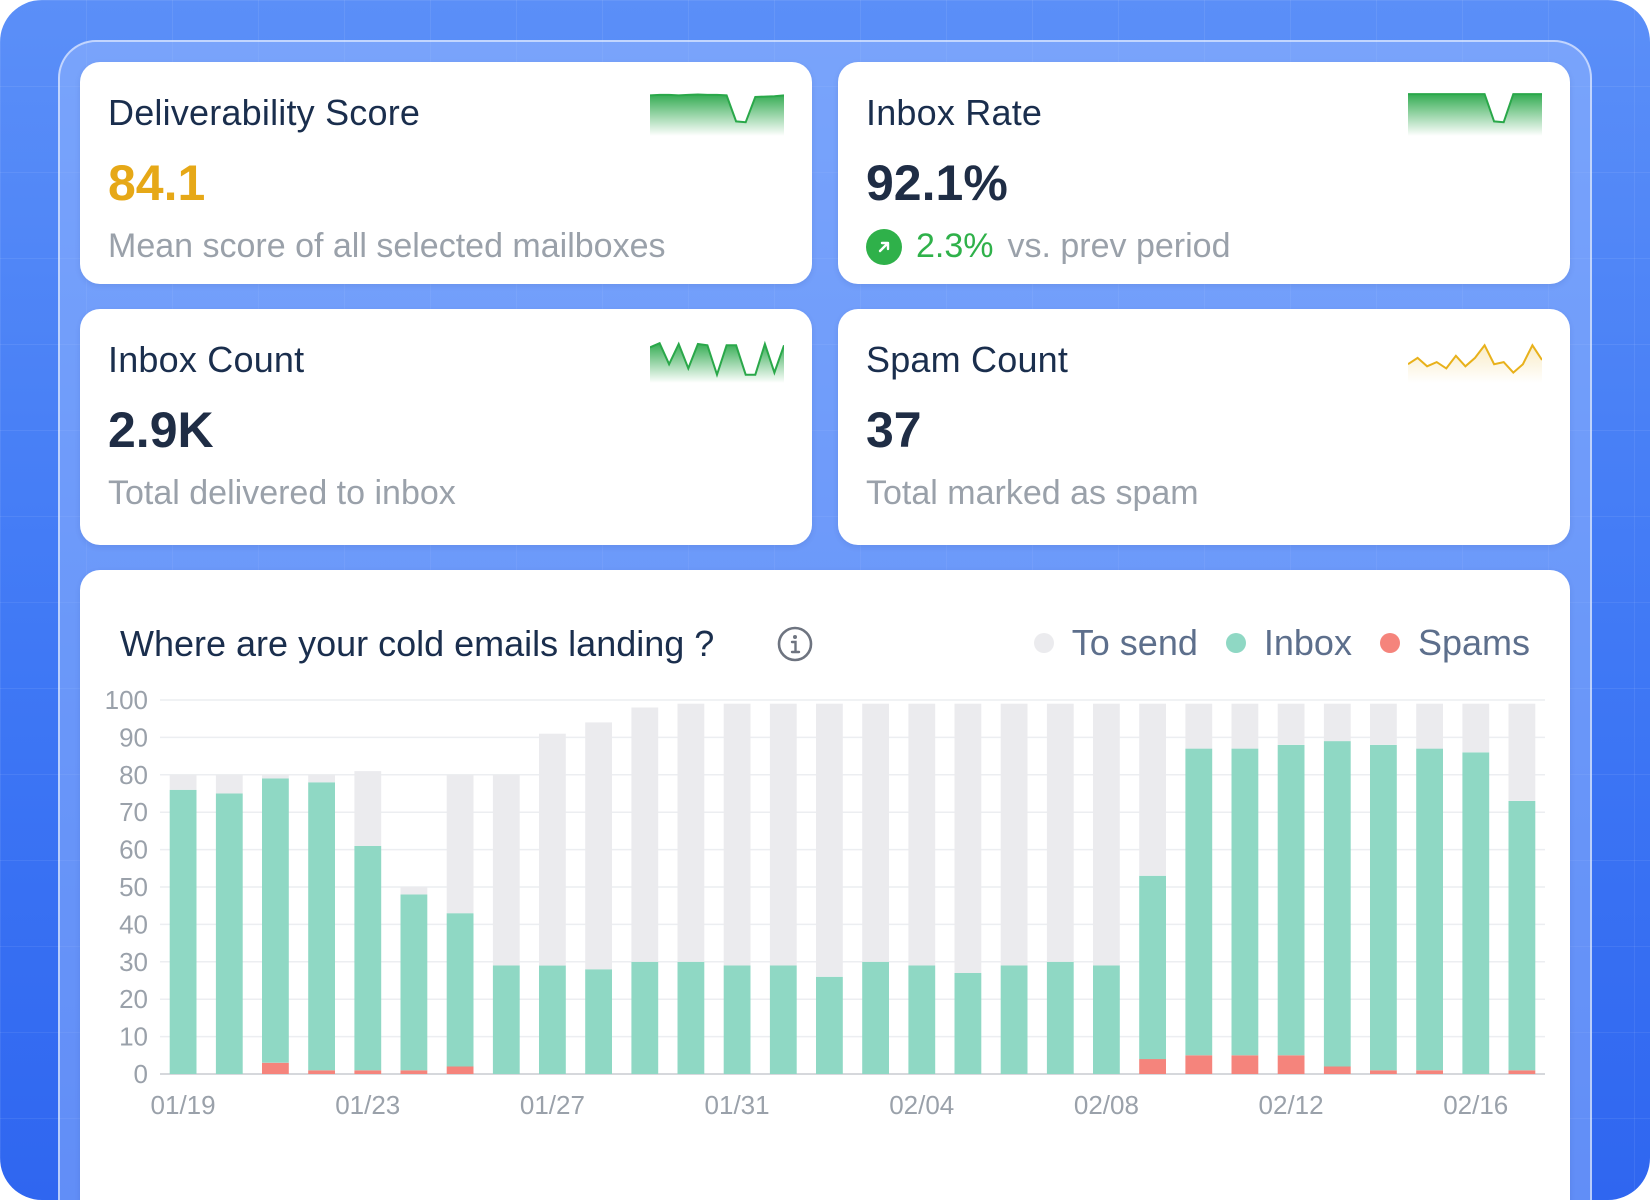  What do you see at coordinates (894, 430) in the screenshot?
I see `spam-count-value: 37` at bounding box center [894, 430].